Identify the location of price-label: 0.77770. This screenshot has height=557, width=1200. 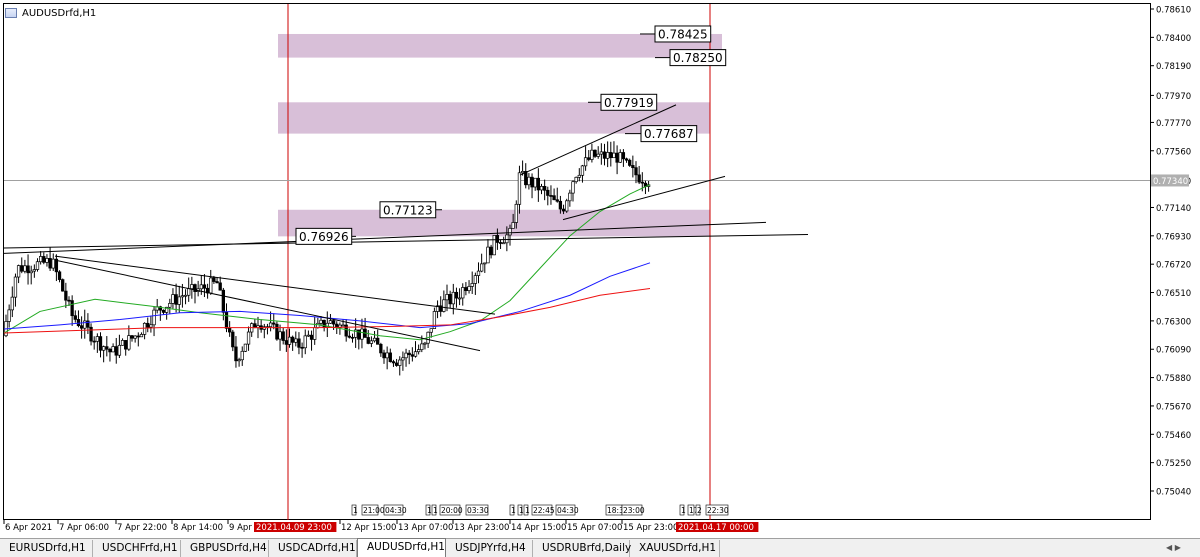
(1173, 124).